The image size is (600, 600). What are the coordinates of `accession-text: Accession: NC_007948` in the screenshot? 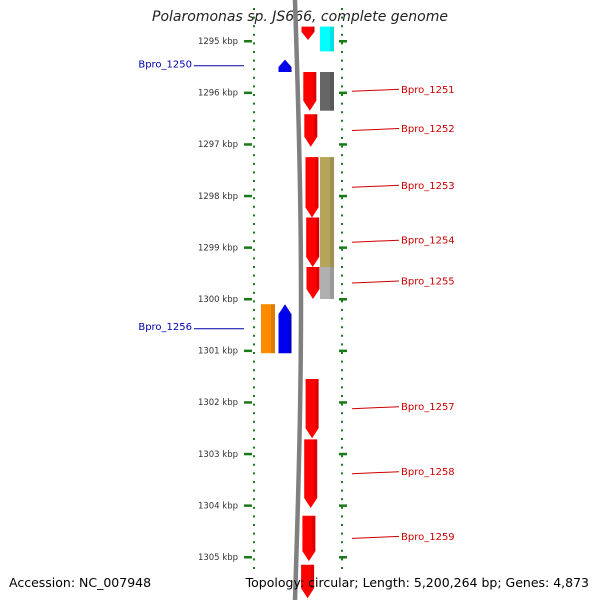 It's located at (80, 582).